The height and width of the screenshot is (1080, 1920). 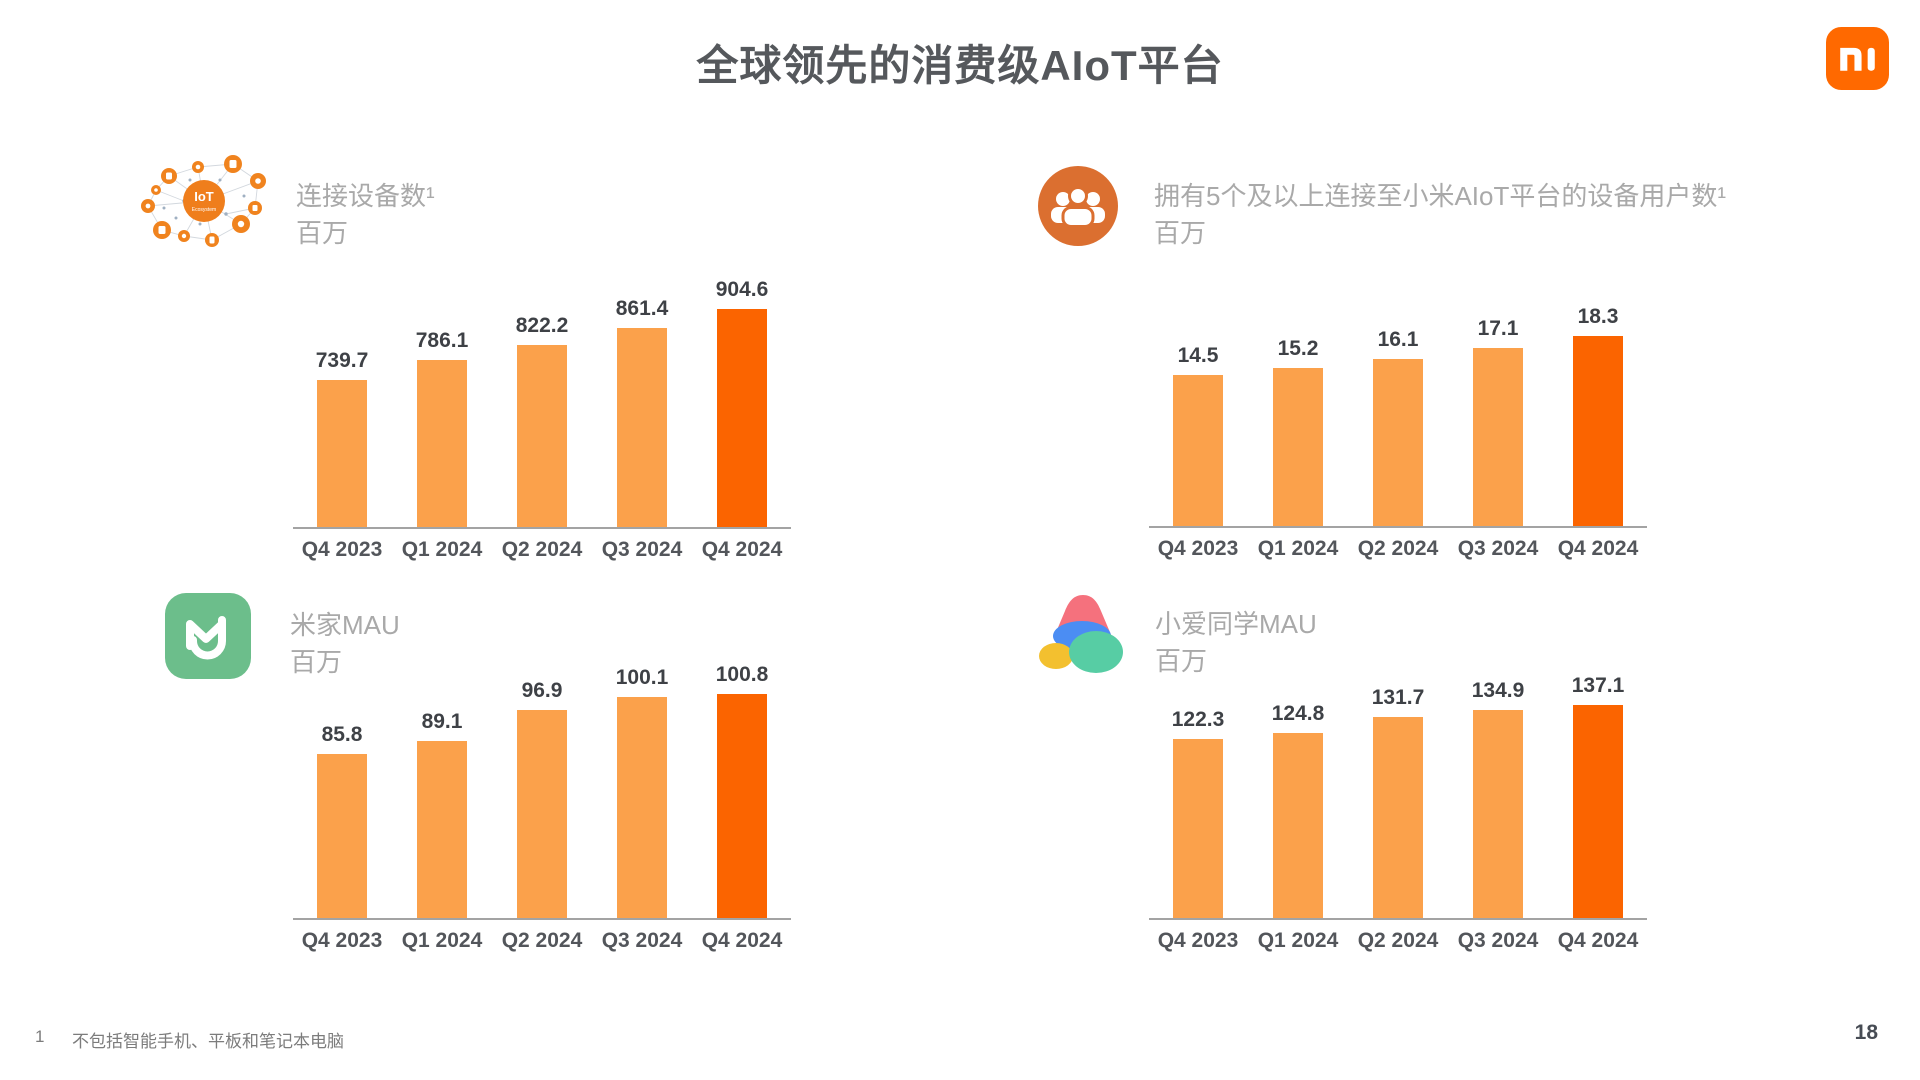 I want to click on bar-column: 89.1, so click(x=442, y=806).